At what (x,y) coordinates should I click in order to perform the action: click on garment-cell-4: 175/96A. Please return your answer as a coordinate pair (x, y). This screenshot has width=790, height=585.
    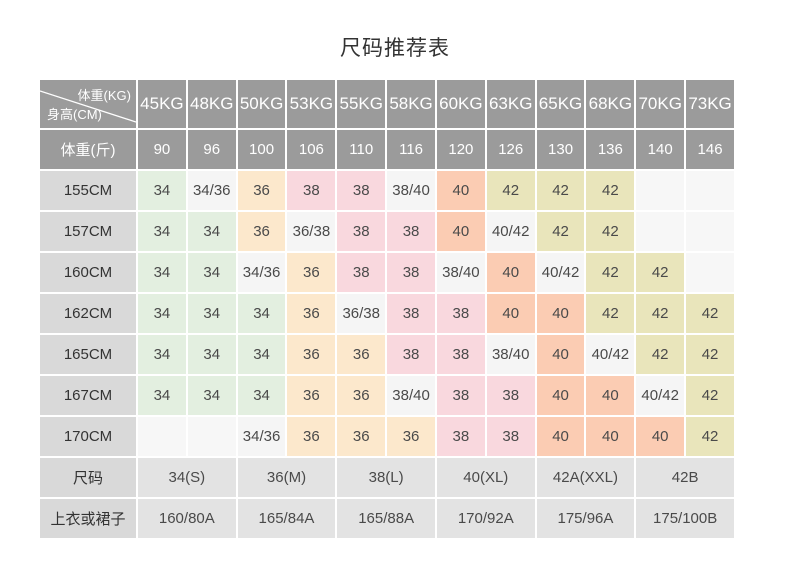
    Looking at the image, I should click on (585, 518).